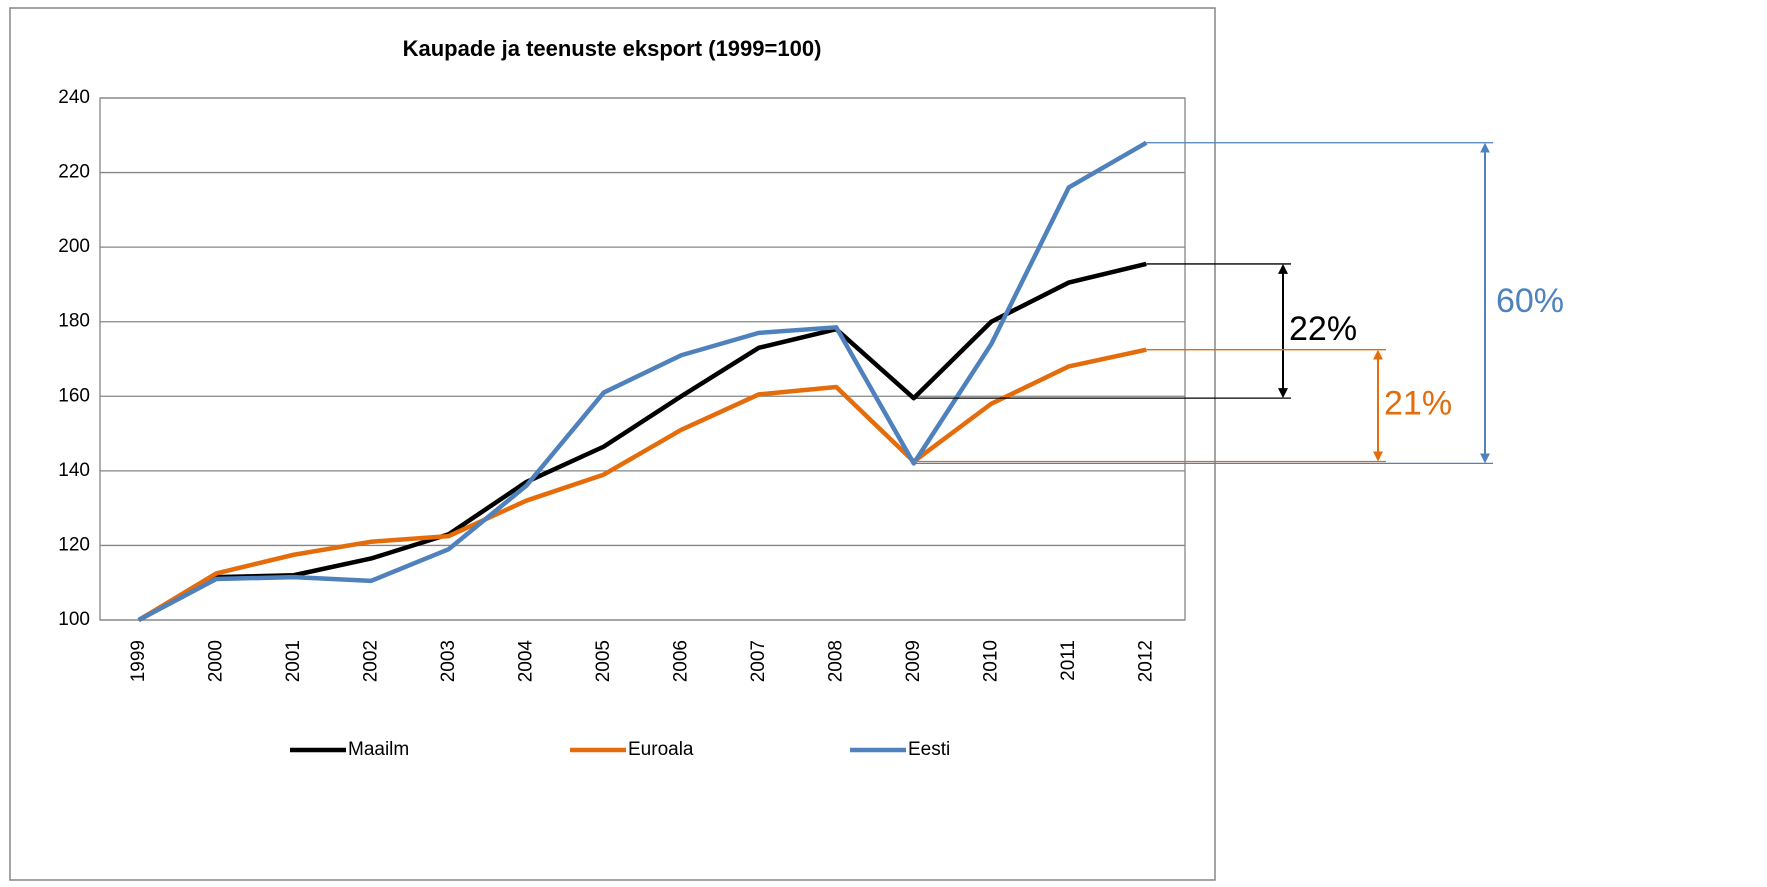  Describe the element at coordinates (74, 544) in the screenshot. I see `y-tick-label: 120` at that location.